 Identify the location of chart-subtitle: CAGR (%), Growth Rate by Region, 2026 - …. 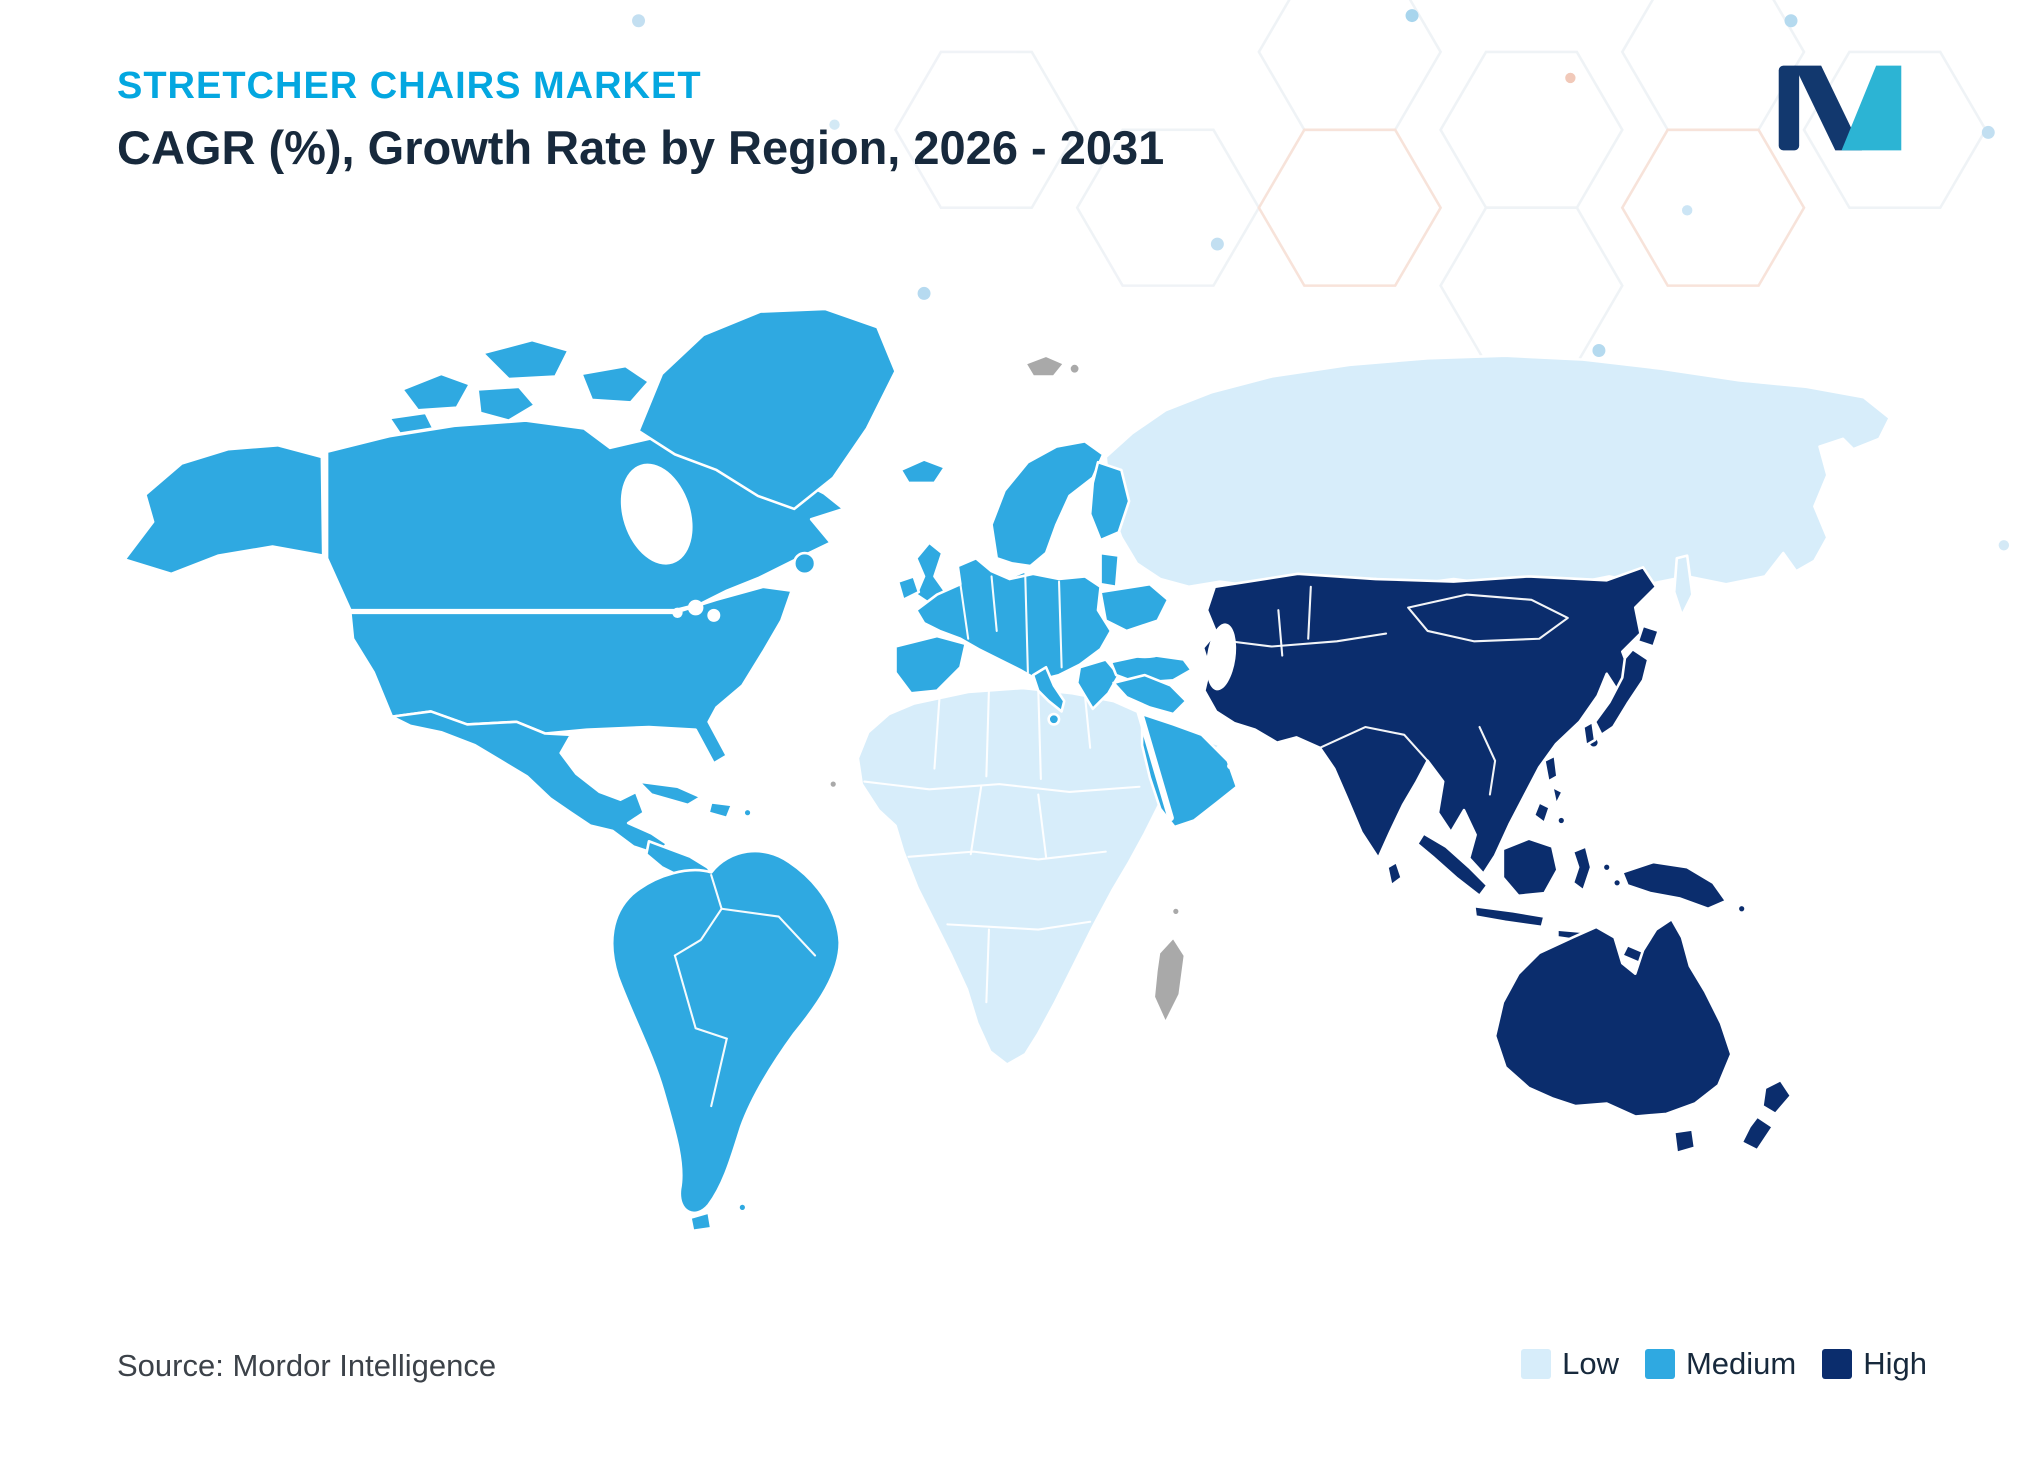
(641, 147).